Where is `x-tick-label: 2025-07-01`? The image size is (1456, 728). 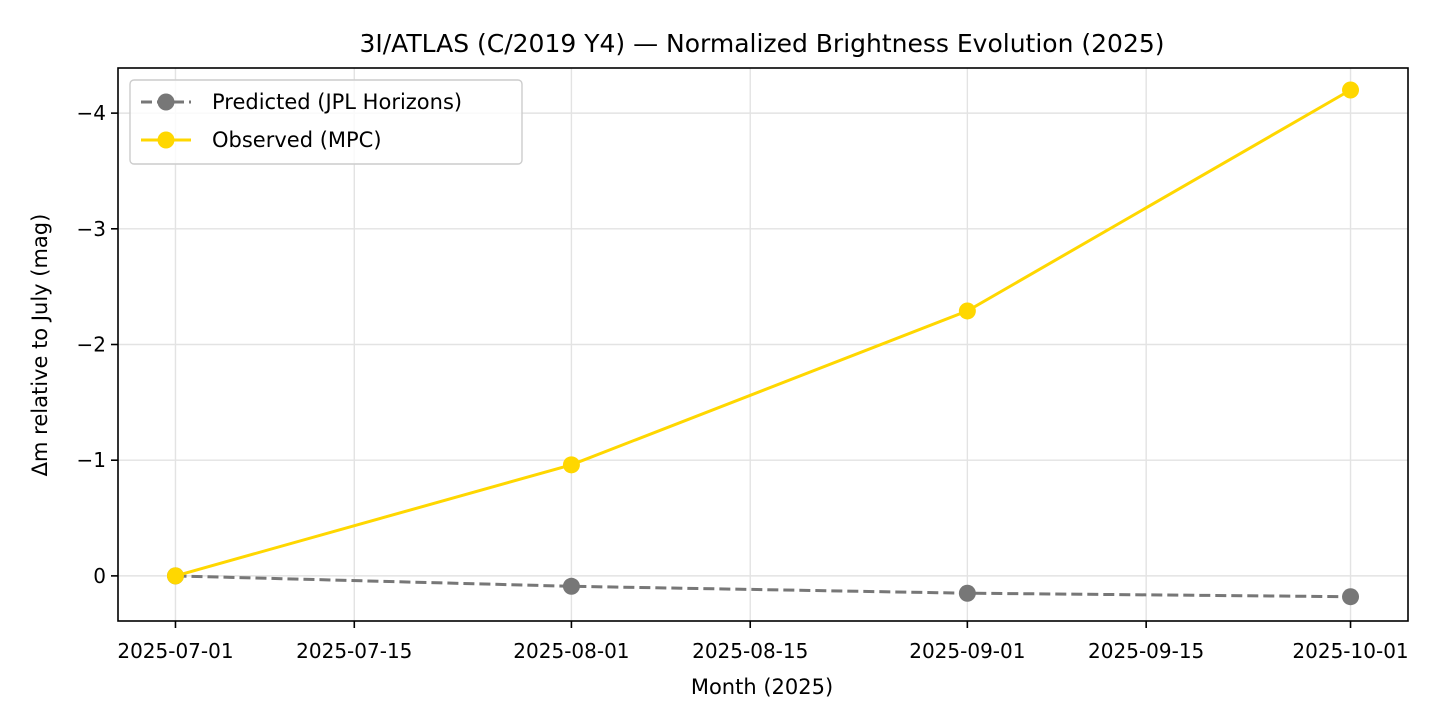
x-tick-label: 2025-07-01 is located at coordinates (175, 651).